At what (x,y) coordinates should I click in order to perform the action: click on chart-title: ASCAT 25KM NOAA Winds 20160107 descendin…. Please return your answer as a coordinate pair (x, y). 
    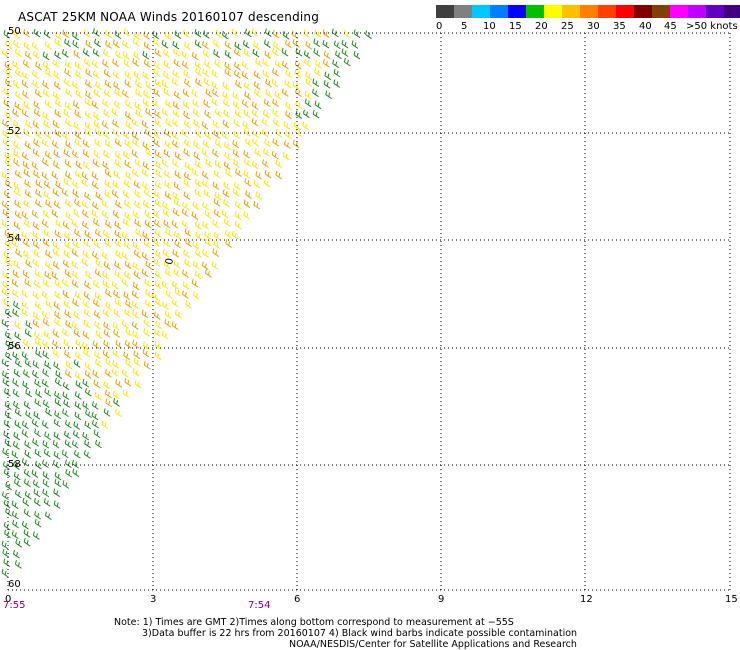
    Looking at the image, I should click on (169, 17).